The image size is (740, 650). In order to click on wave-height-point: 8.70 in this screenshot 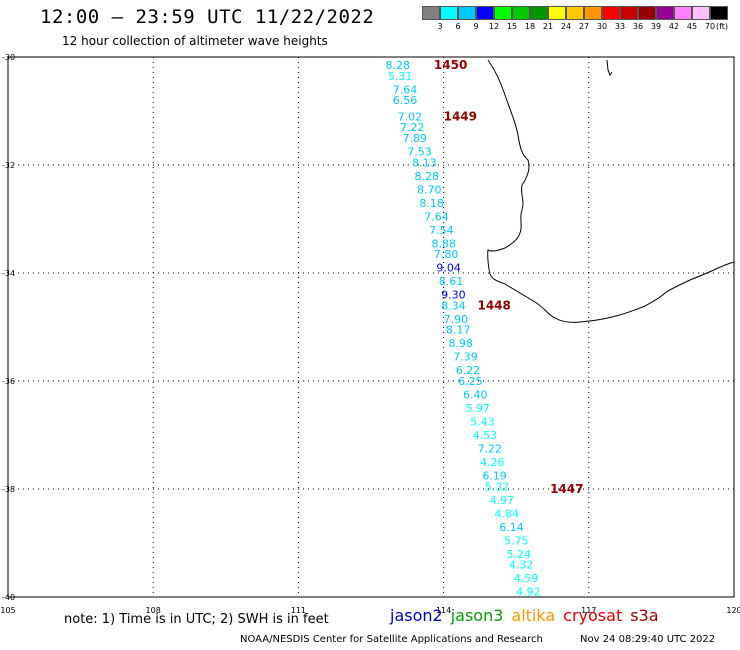, I will do `click(429, 189)`.